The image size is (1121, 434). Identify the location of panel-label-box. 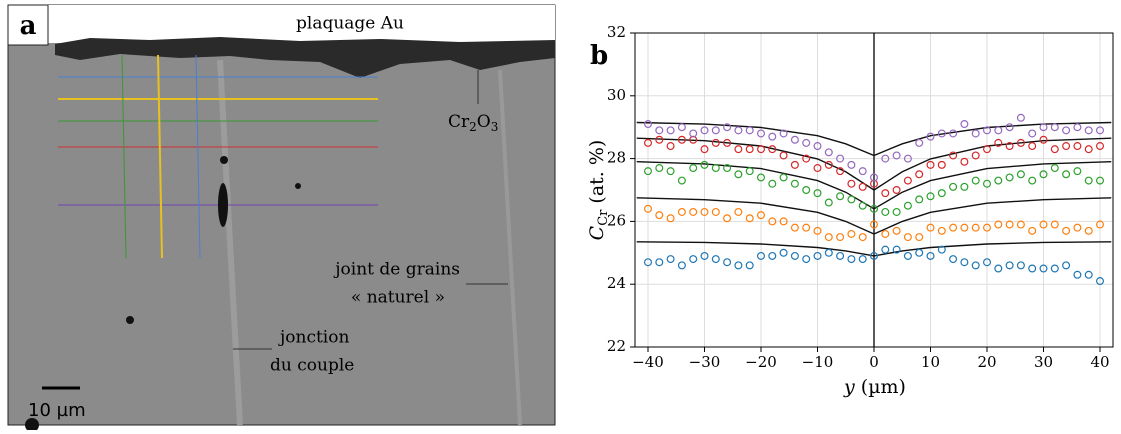
(28, 25).